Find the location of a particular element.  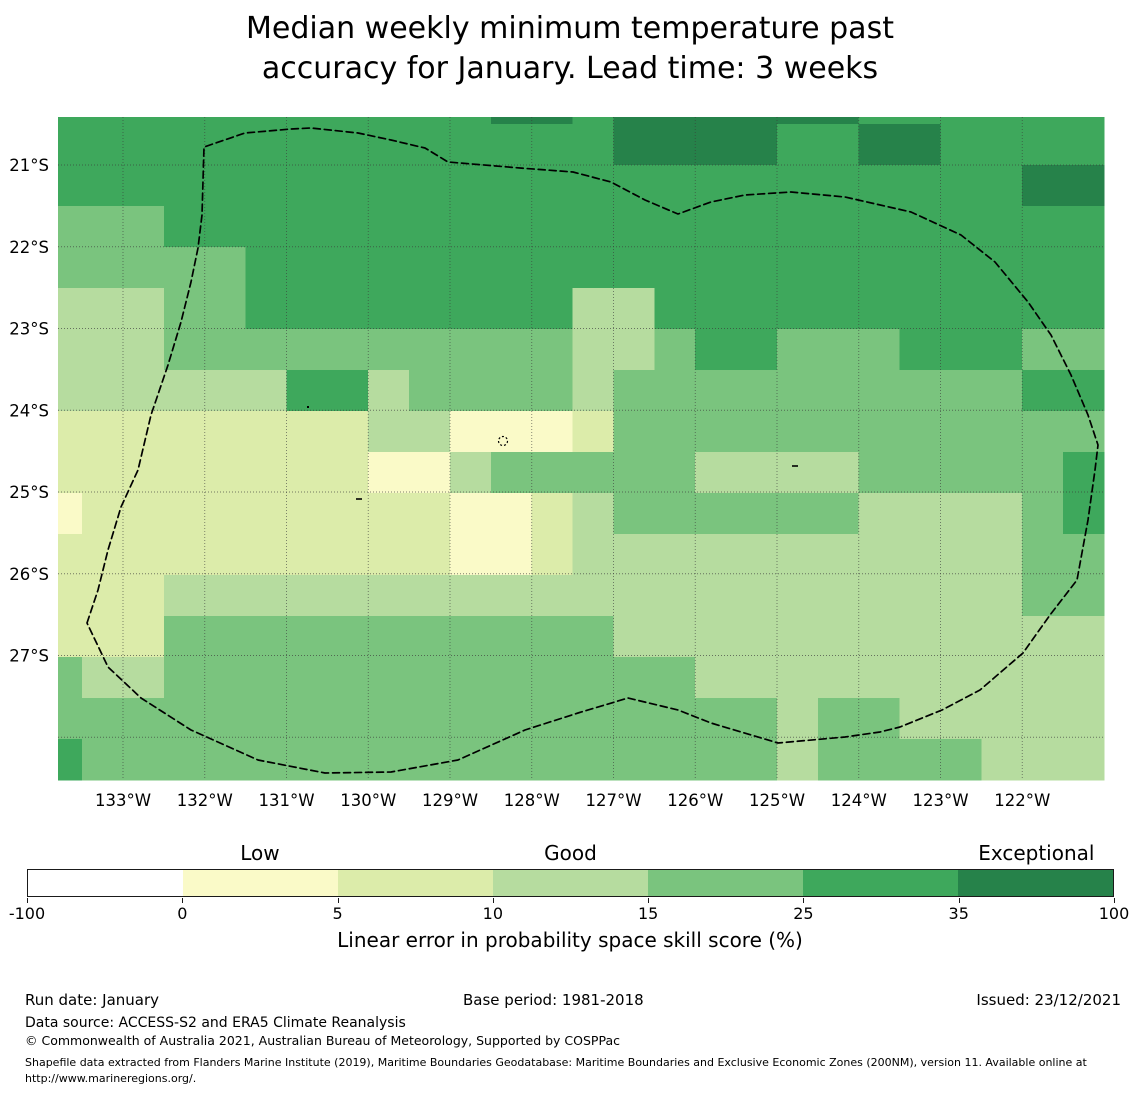

x-axis-tick-label: 133°W is located at coordinates (123, 800).